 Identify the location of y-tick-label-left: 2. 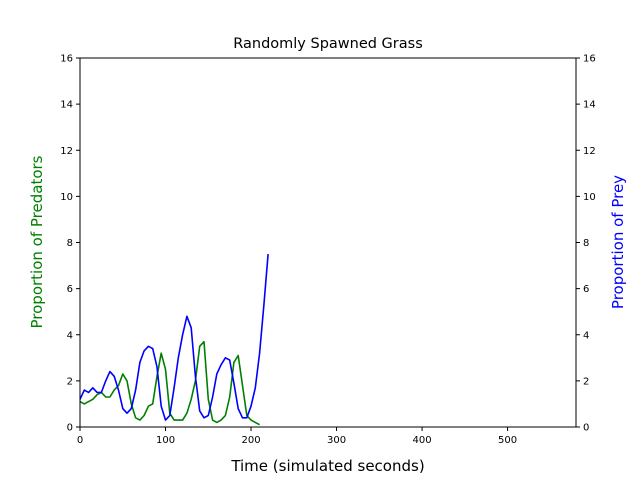
(70, 381).